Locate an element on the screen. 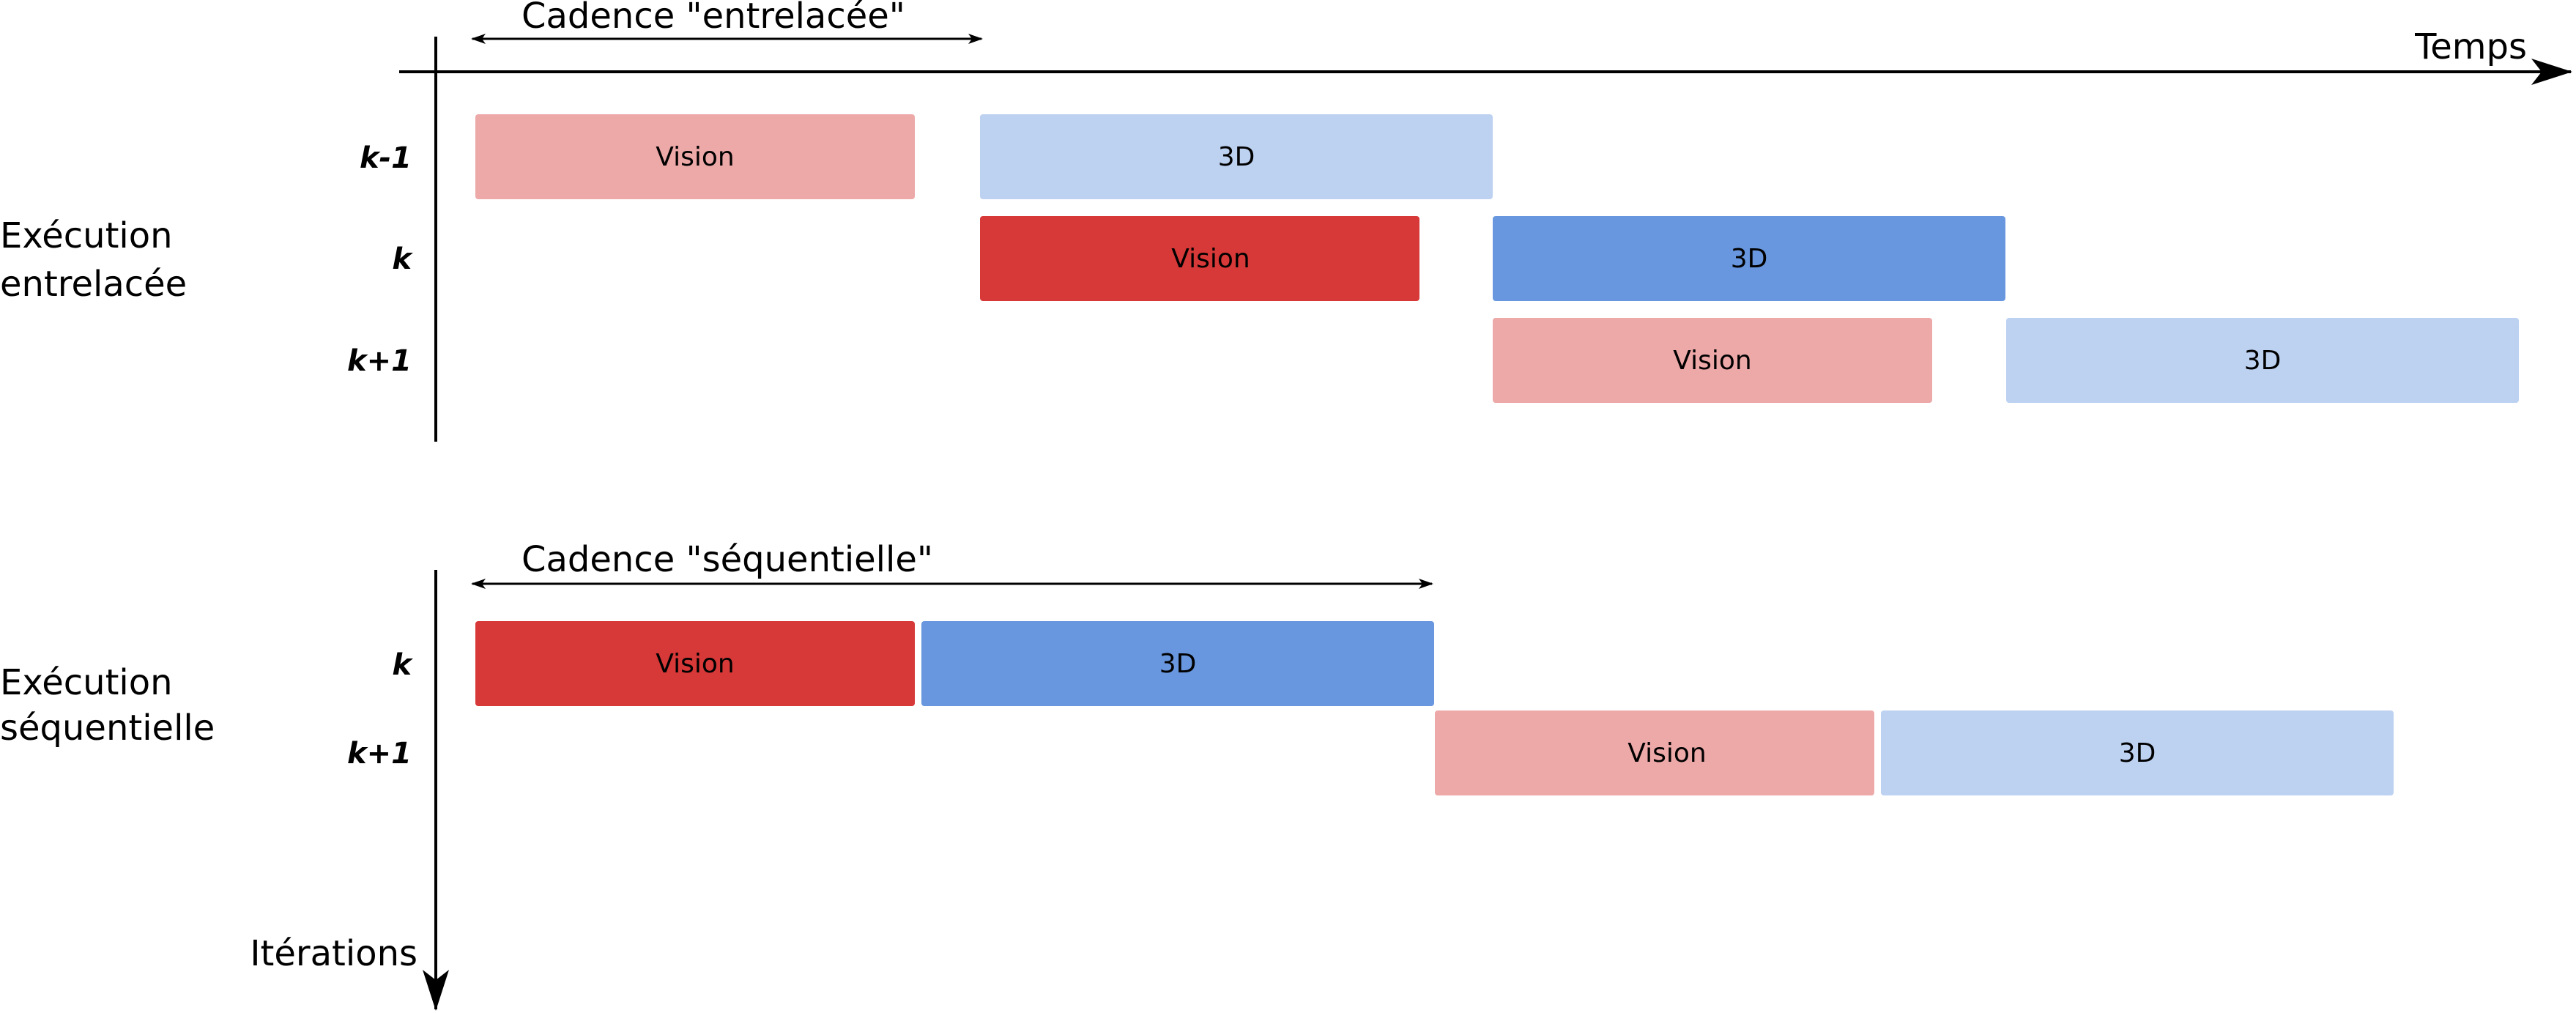  time-axis-label: Temps is located at coordinates (2470, 47).